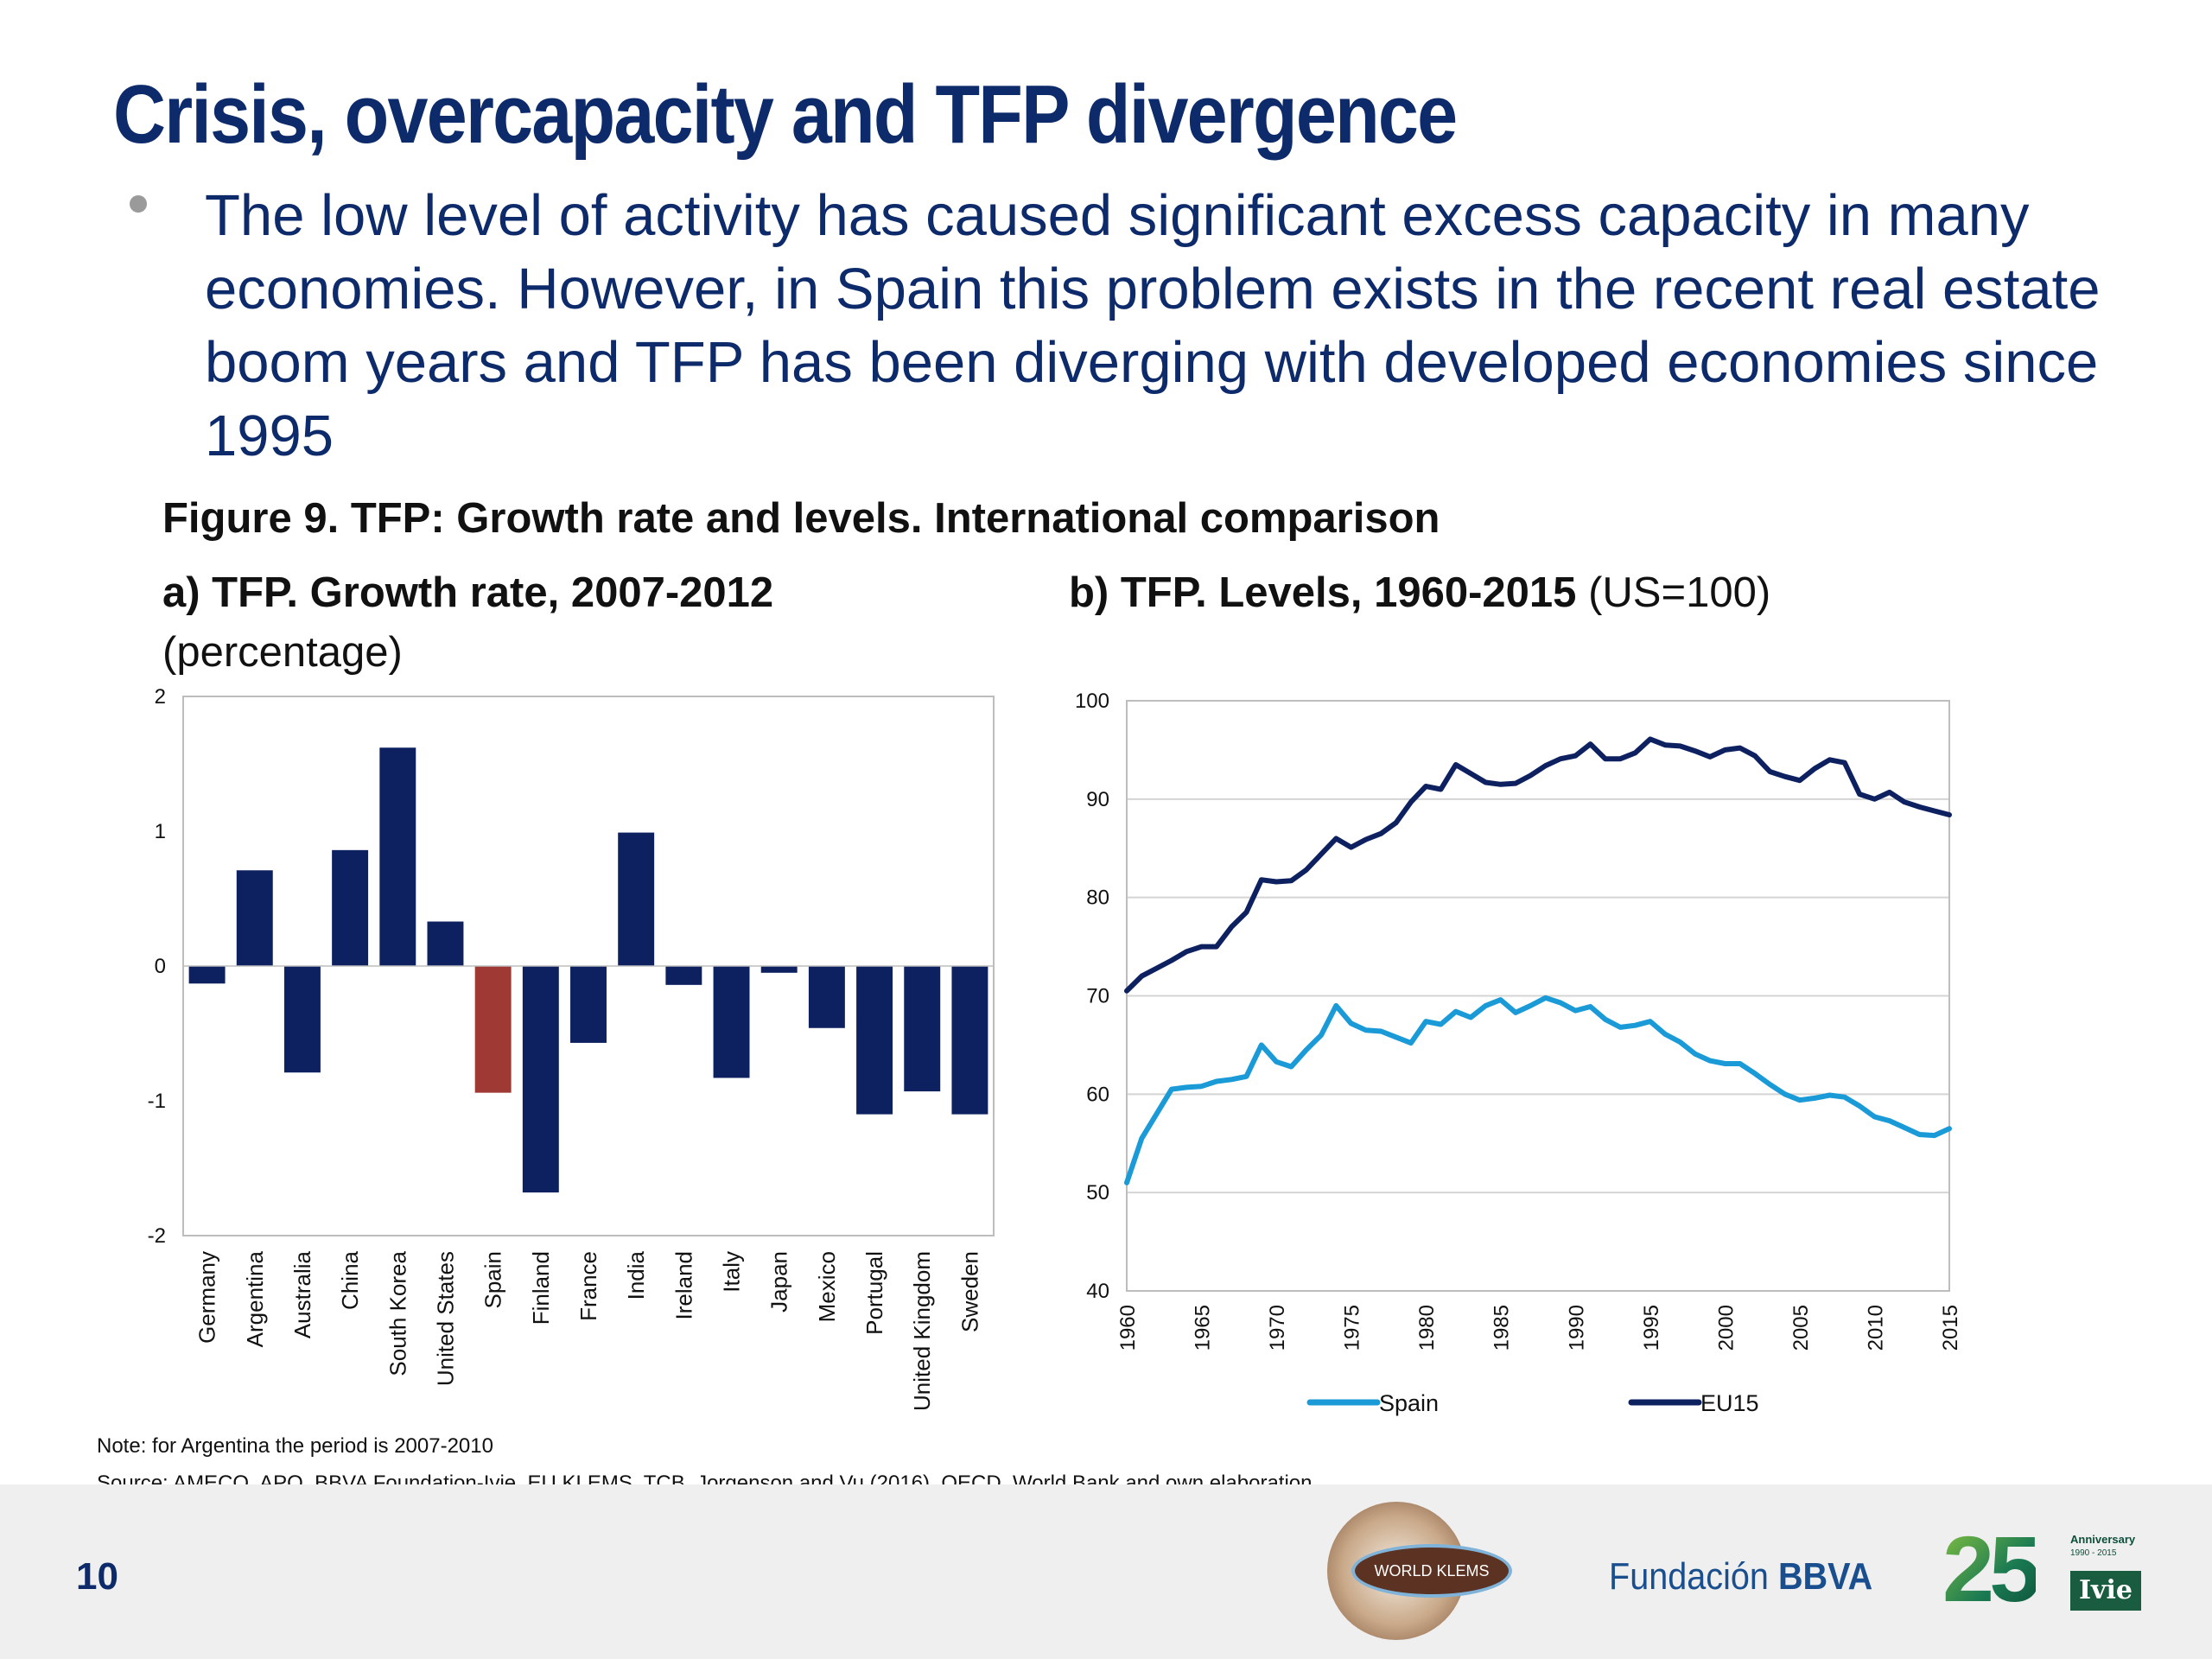 The image size is (2212, 1659). Describe the element at coordinates (1801, 1328) in the screenshot. I see `x-tick-label: 2005` at that location.